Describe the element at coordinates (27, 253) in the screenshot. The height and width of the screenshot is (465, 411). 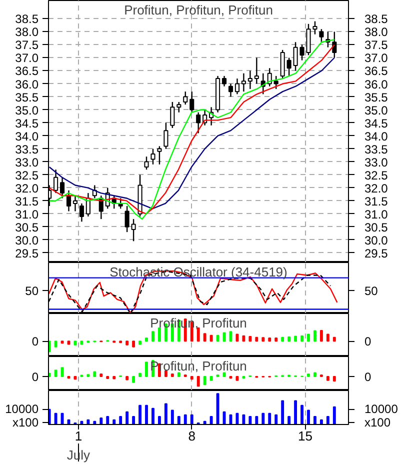
I see `y-tick-label: 29.5` at that location.